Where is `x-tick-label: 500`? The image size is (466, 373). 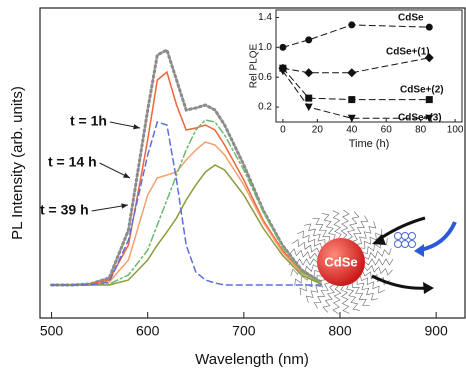
x-tick-label: 500 is located at coordinates (52, 331).